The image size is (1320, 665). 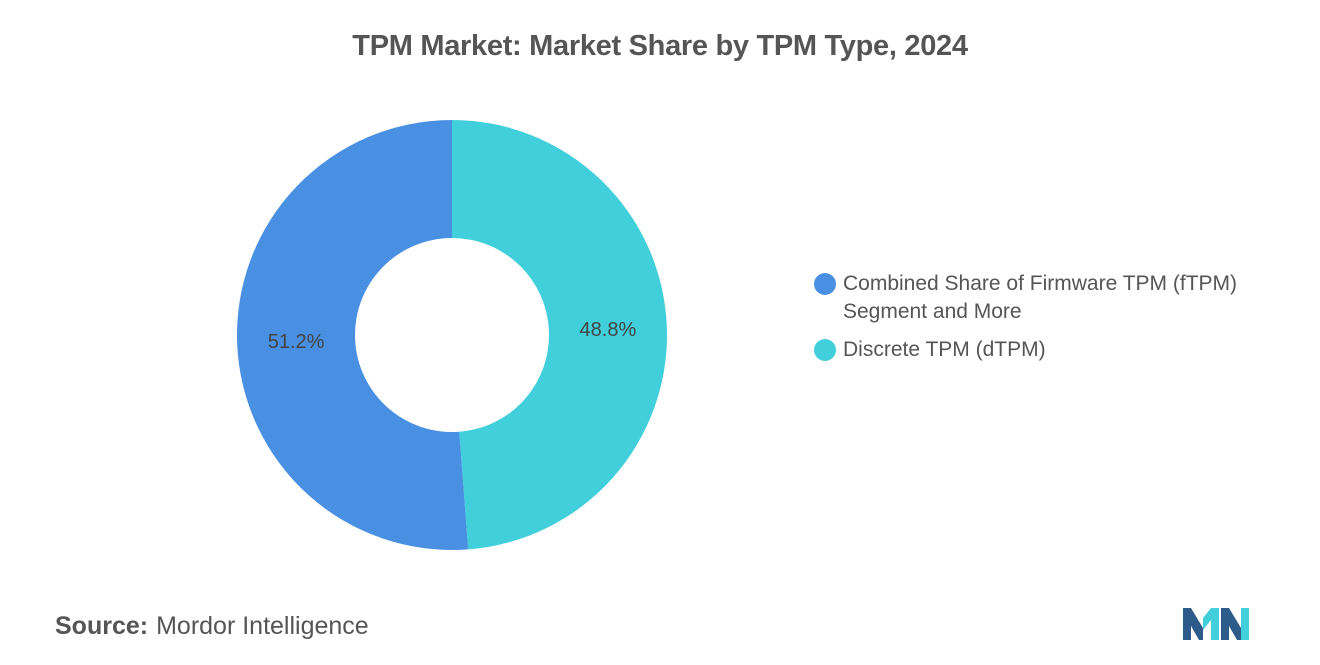 What do you see at coordinates (932, 311) in the screenshot?
I see `legend-label-ftpm-line2: Segment and More` at bounding box center [932, 311].